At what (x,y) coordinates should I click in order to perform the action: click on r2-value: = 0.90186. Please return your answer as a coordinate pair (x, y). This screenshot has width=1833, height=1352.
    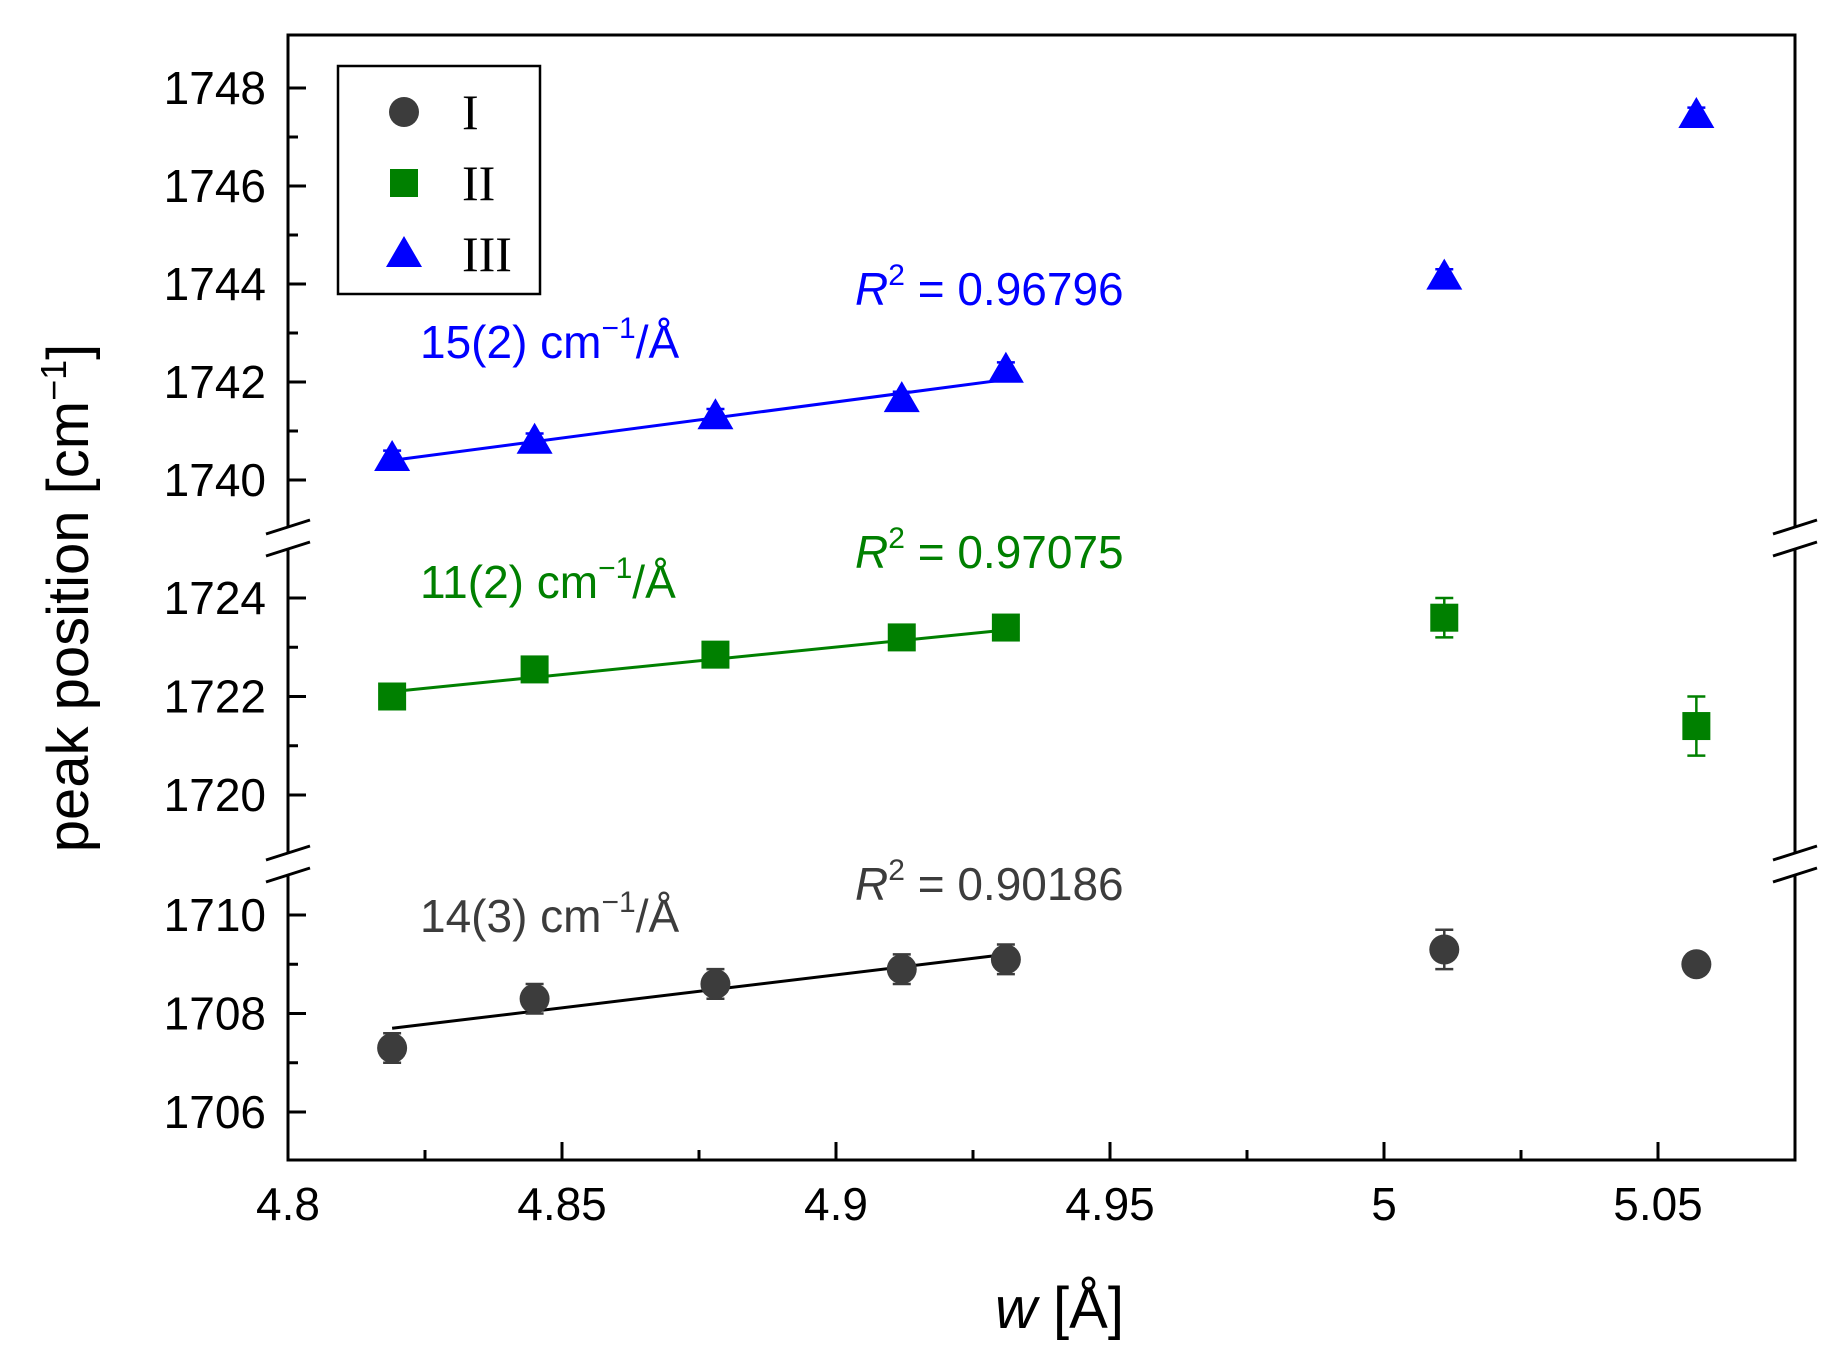
    Looking at the image, I should click on (1014, 884).